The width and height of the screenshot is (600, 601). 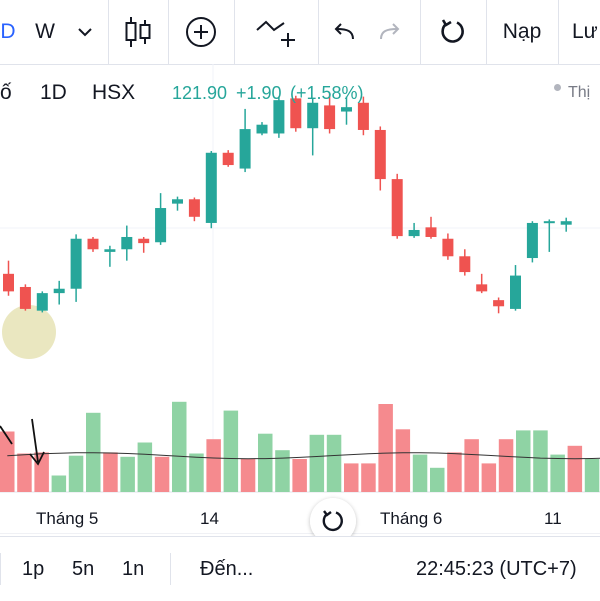 I want to click on refresh-button: Nạp, so click(x=522, y=31).